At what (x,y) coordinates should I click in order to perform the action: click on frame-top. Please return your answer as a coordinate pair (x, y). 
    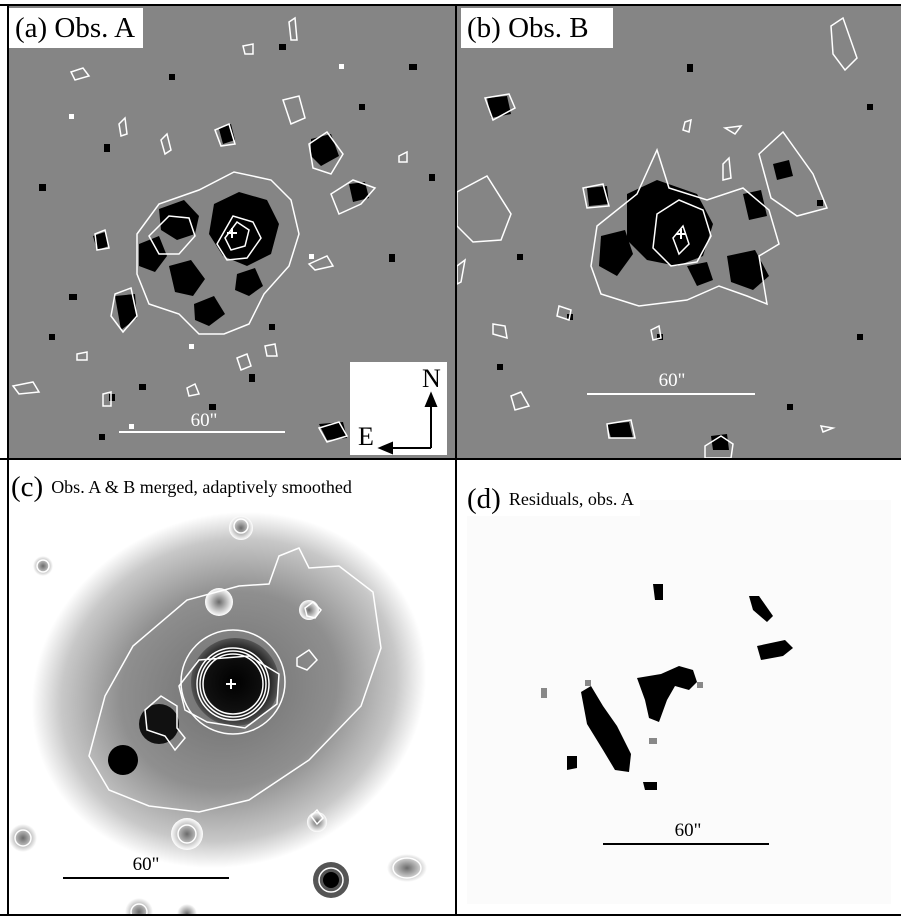
    Looking at the image, I should click on (450, 5).